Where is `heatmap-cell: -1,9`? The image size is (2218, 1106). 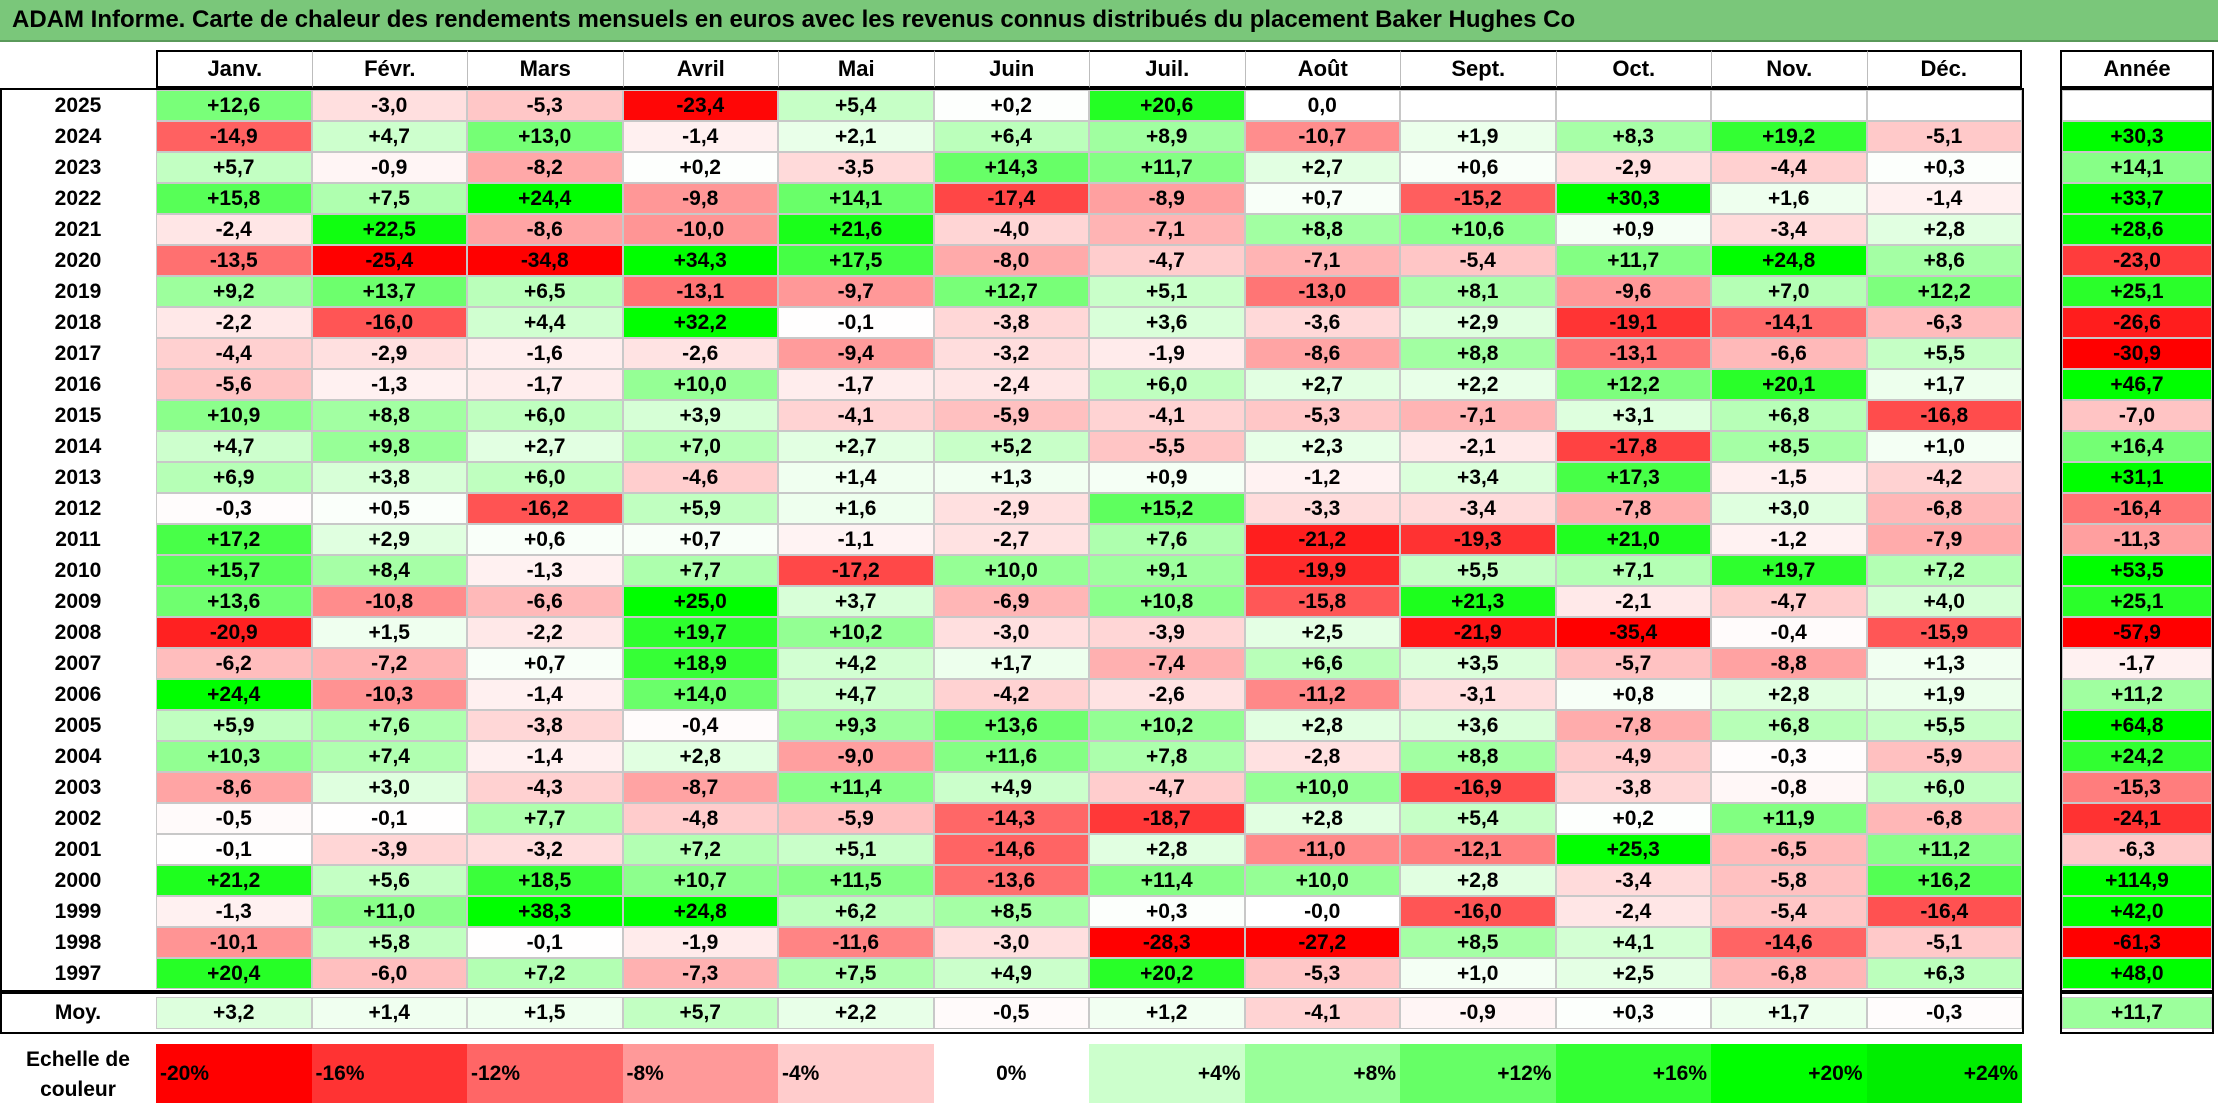 heatmap-cell: -1,9 is located at coordinates (1167, 353).